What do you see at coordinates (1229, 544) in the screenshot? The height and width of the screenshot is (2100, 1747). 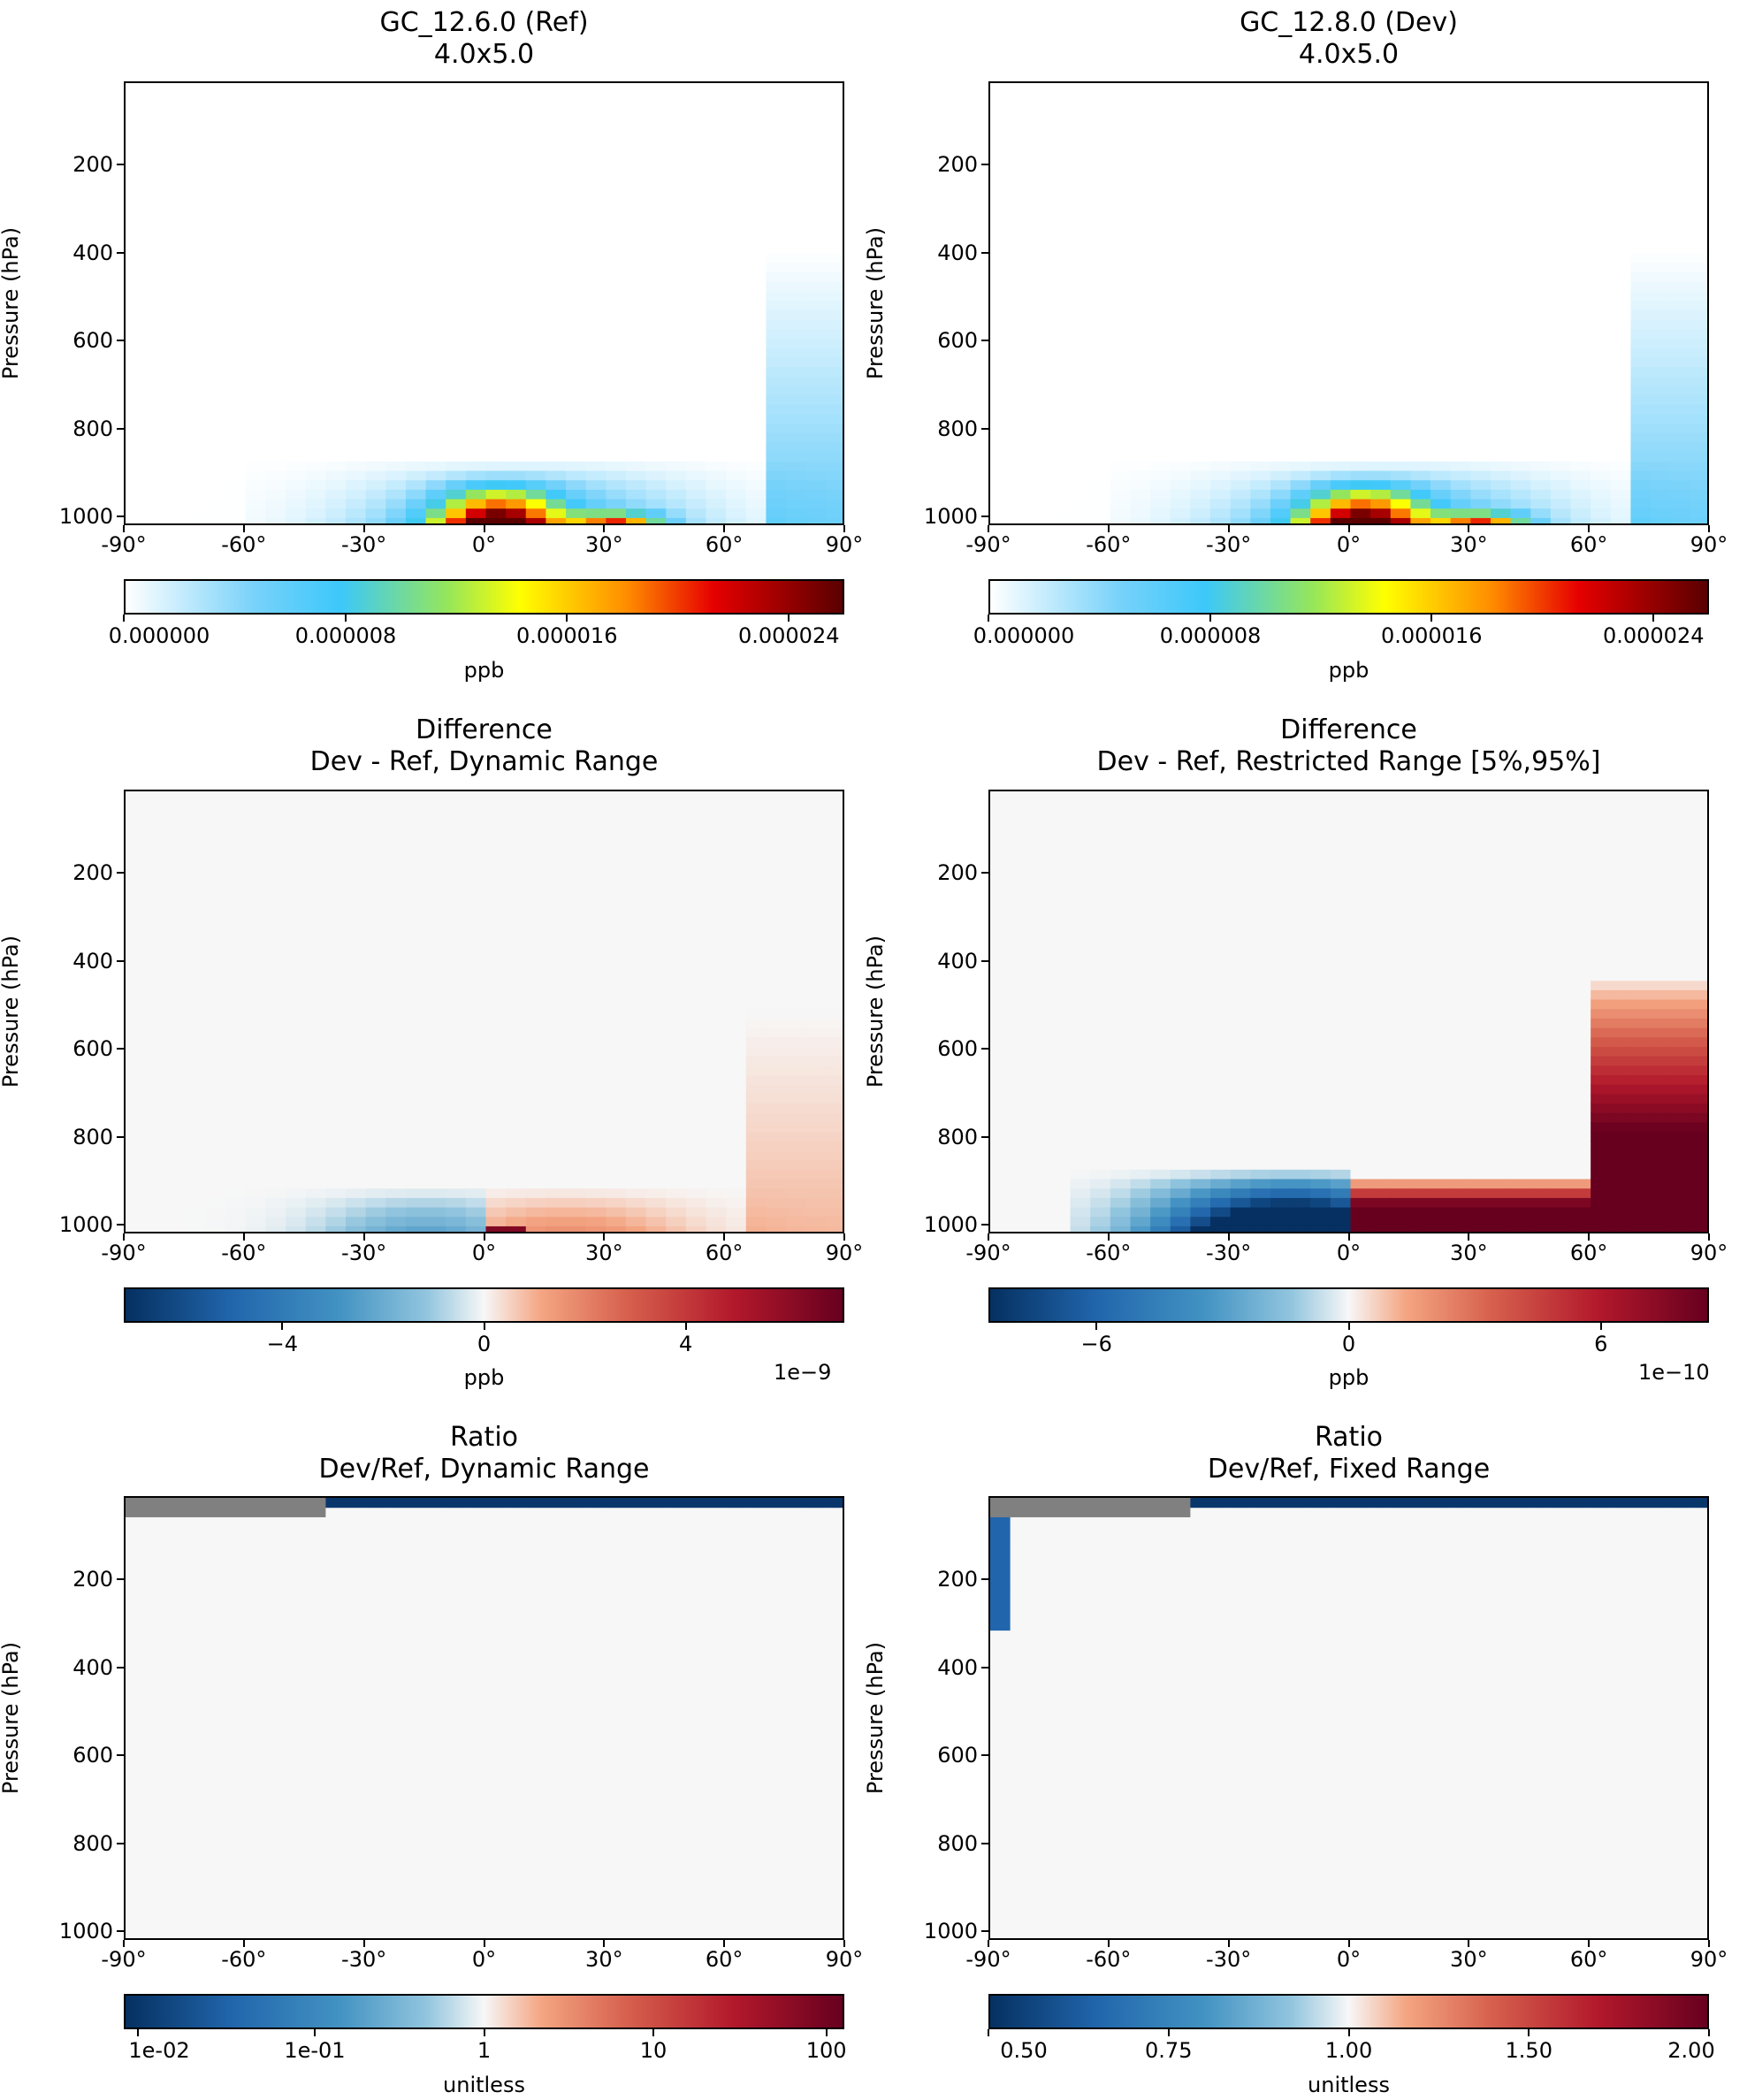 I see `x-tick-label: -30°` at bounding box center [1229, 544].